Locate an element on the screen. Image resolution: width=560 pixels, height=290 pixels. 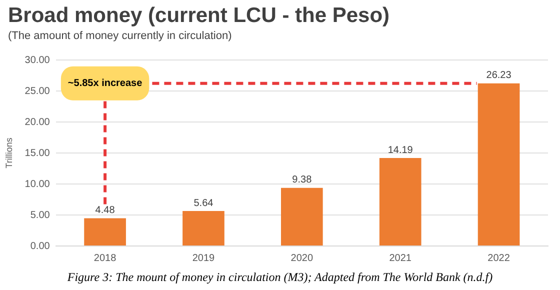
caption: Figure 3: The mount of money in circulation (M3); Adapted from The World Bank (n.d.f) is located at coordinates (280, 277).